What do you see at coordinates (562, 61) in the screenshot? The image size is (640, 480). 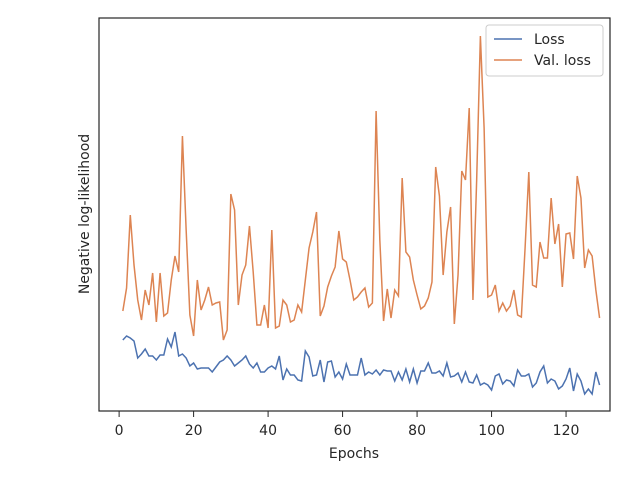 I see `legend-label: Val. loss` at bounding box center [562, 61].